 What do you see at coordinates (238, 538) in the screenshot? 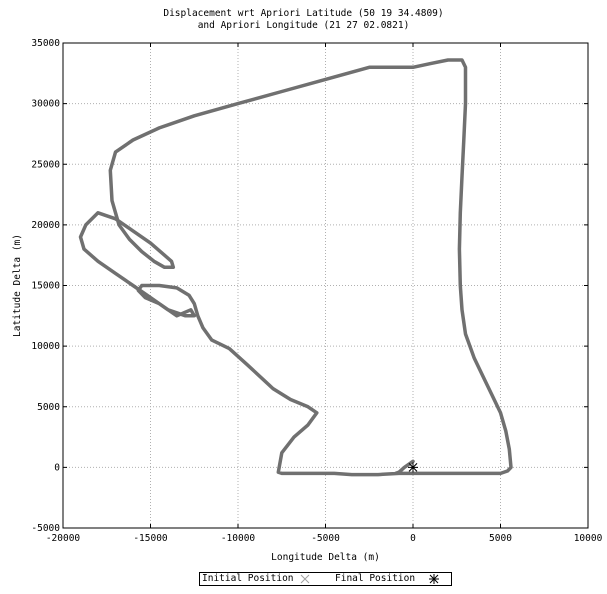
I see `x-tick-label: -10000` at bounding box center [238, 538].